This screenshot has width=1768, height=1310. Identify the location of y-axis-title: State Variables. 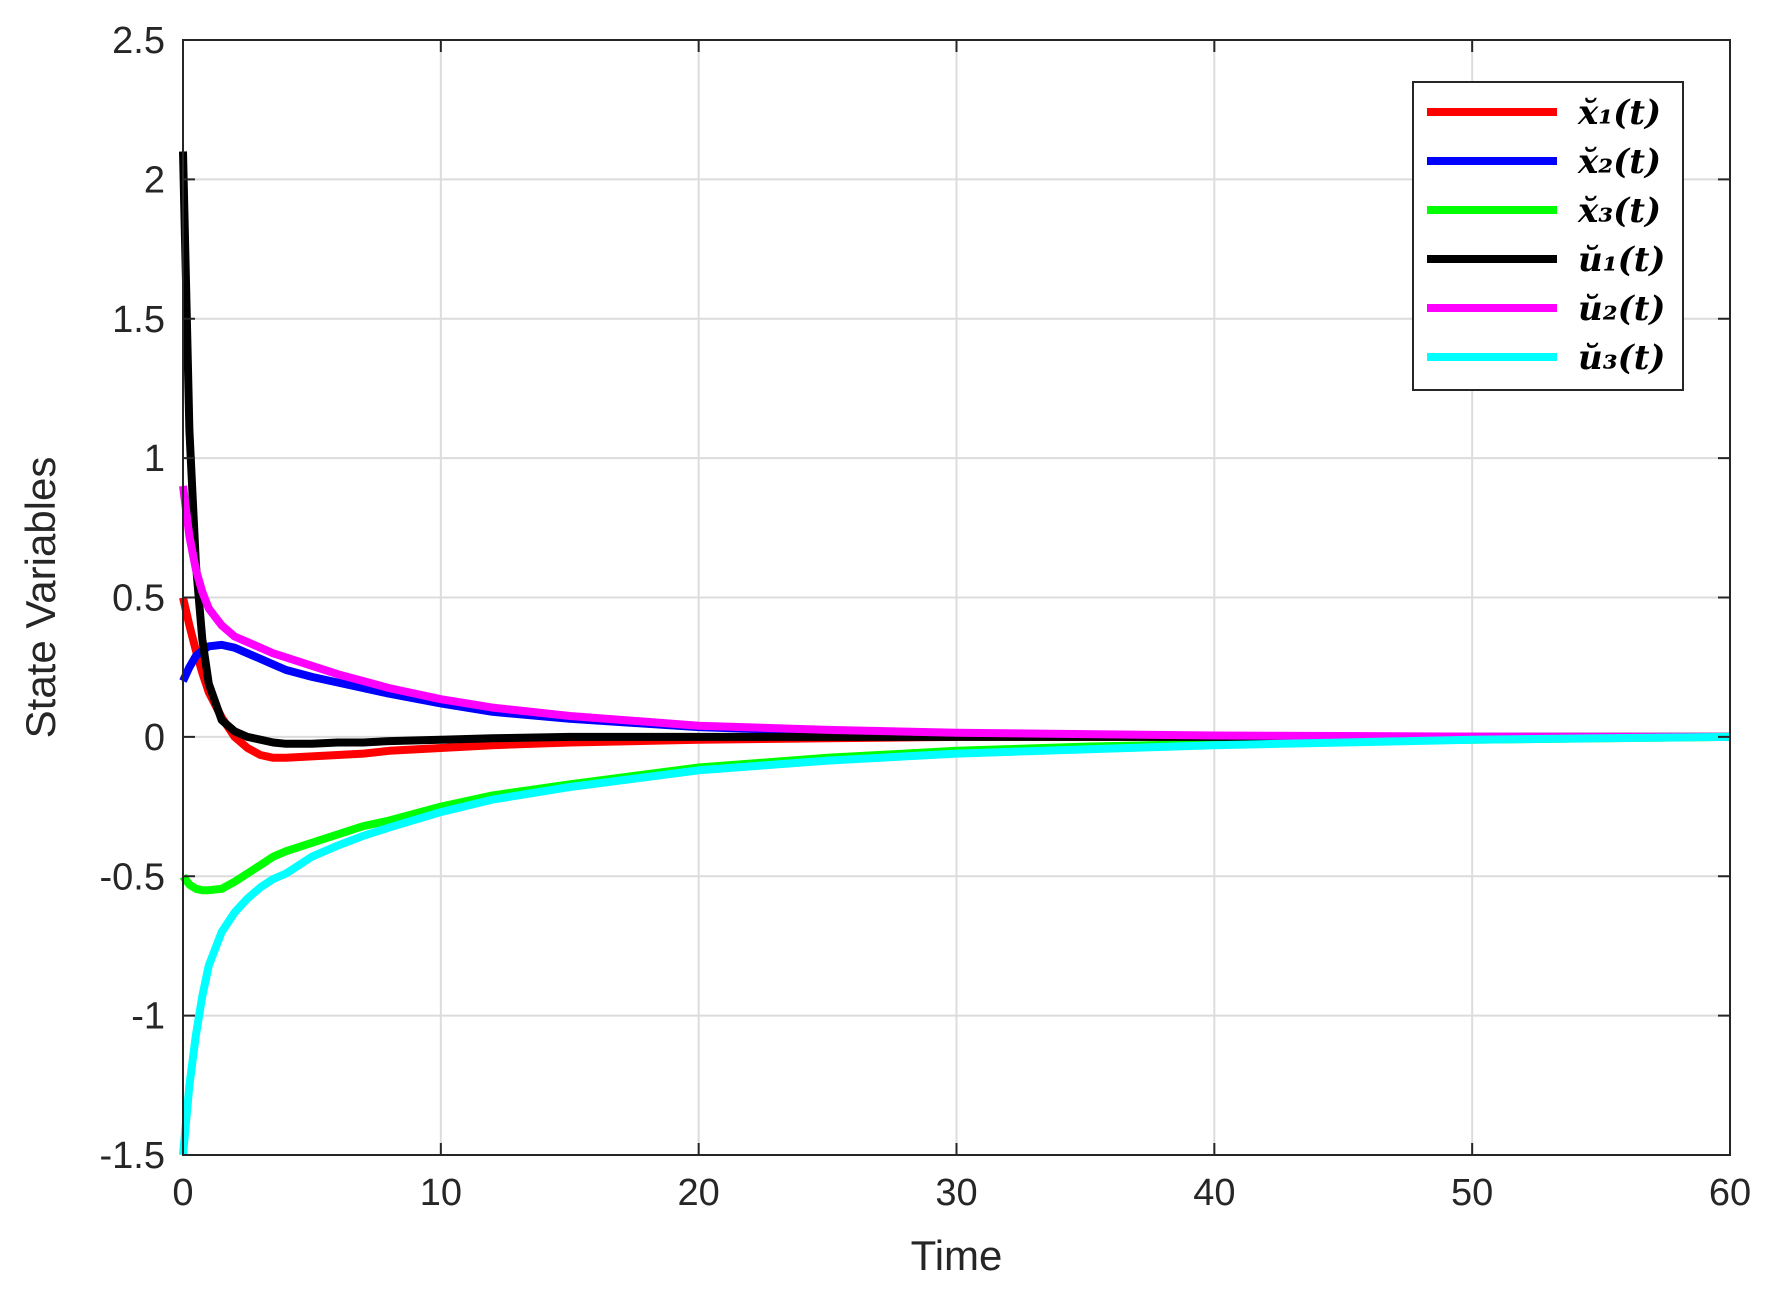
(40, 598).